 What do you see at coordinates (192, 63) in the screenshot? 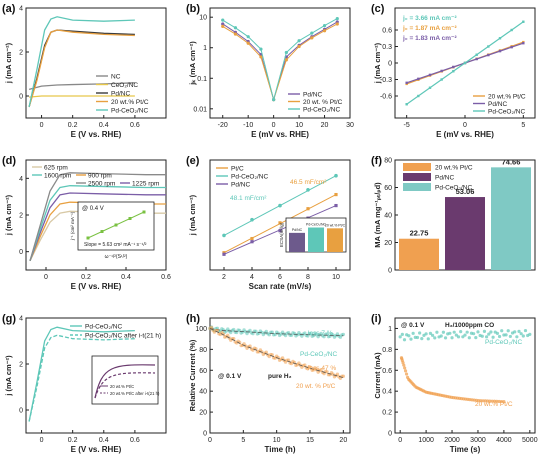
I see `y-axis-label: jₖ (mA cm⁻²)` at bounding box center [192, 63].